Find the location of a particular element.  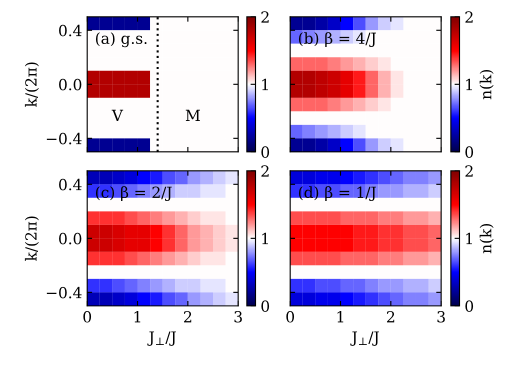

text: (c) β = 2/J is located at coordinates (134, 194).